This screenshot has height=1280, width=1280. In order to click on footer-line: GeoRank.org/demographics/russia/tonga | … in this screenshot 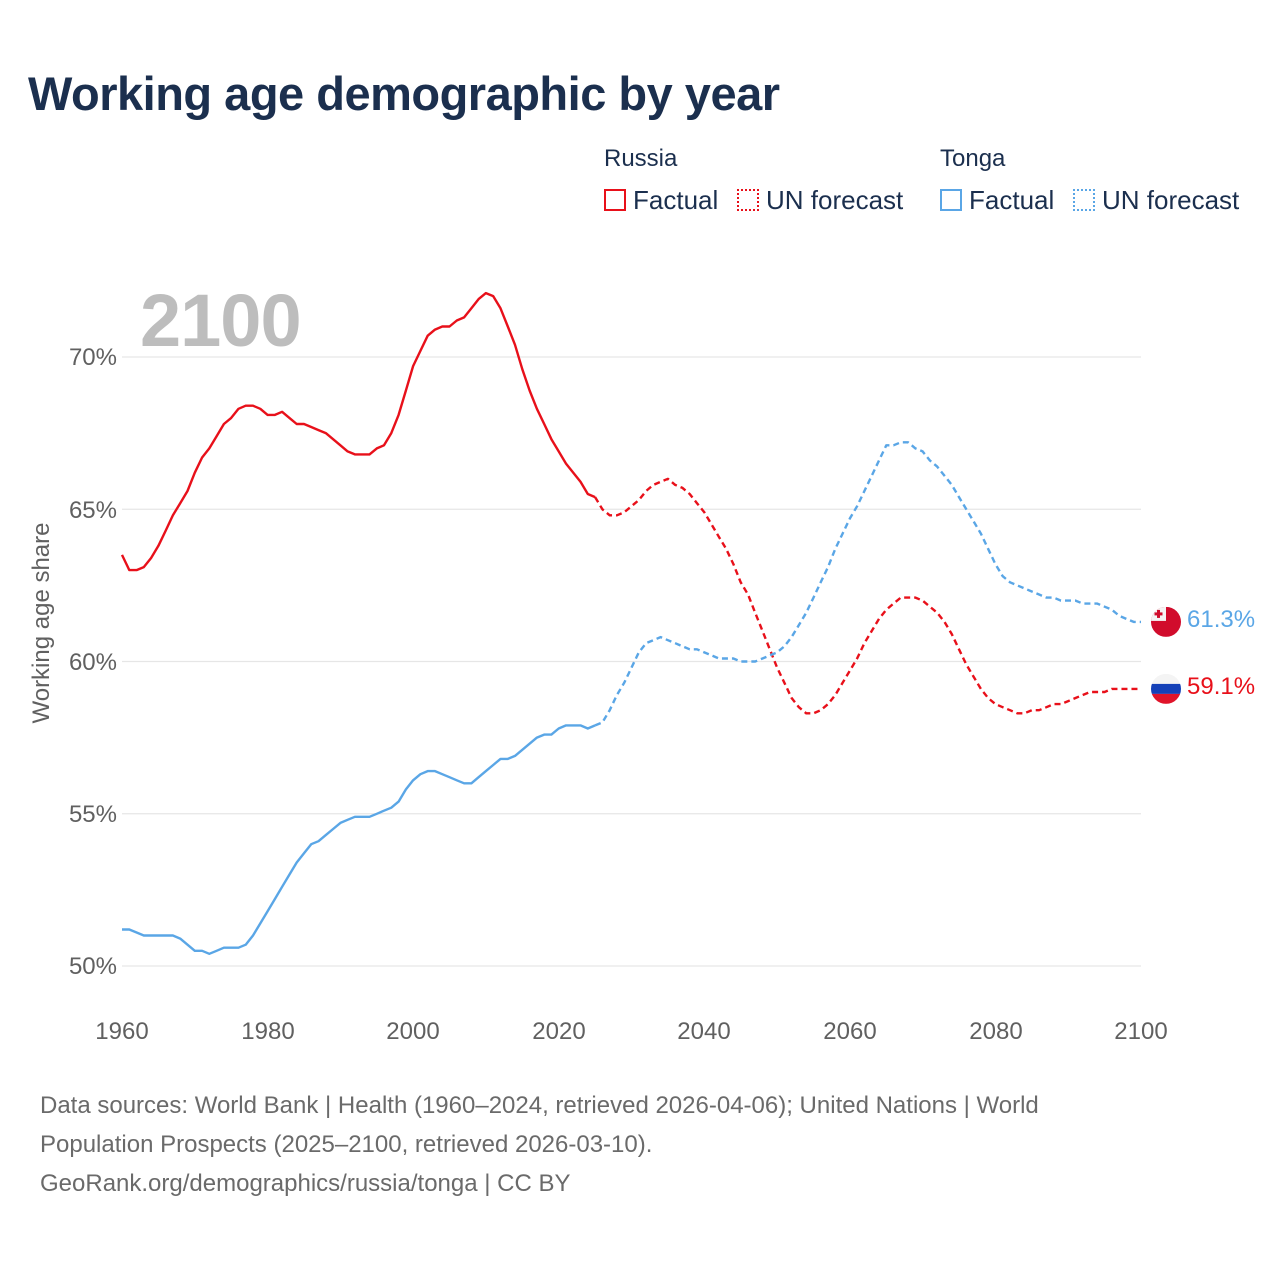, I will do `click(305, 1183)`.